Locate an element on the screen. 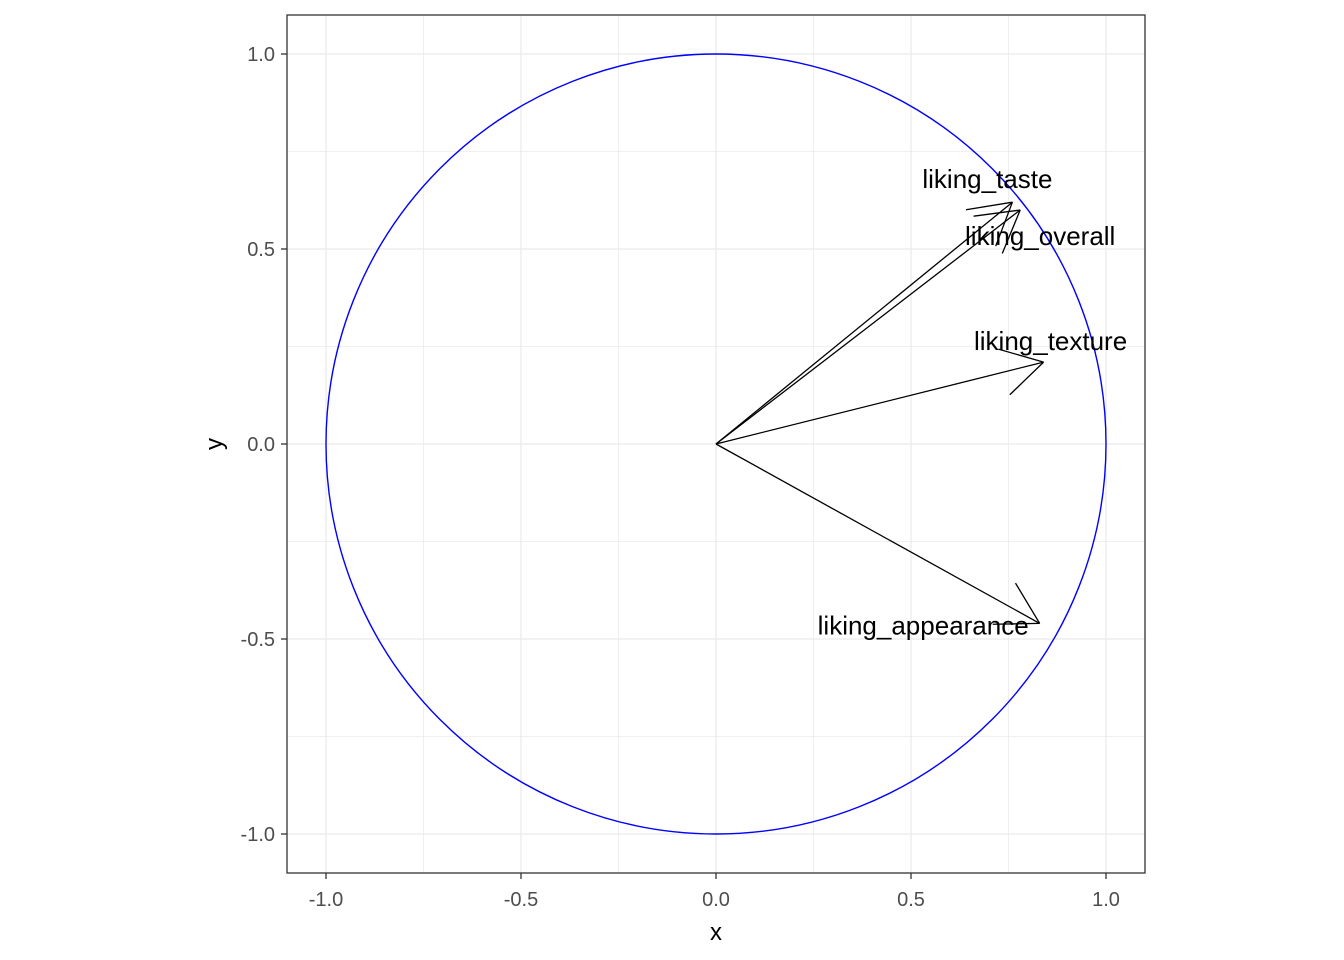 The image size is (1344, 960). vector-arrow-liking_texture is located at coordinates (880, 396).